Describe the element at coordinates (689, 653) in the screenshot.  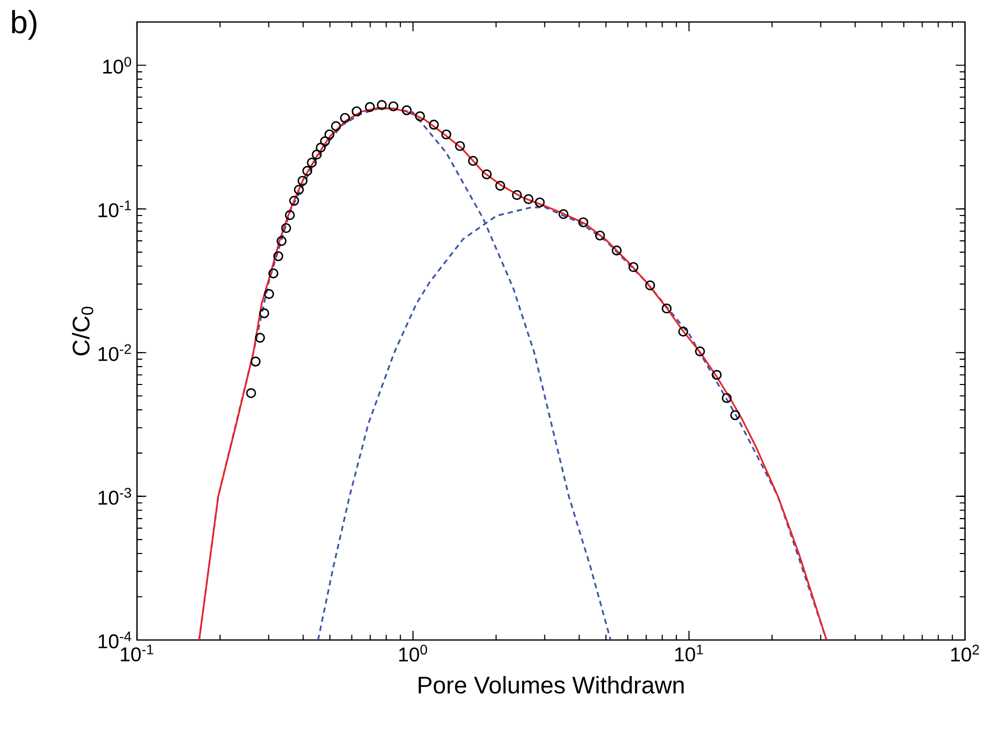
I see `x-tick-label: 10$^{1}$` at that location.